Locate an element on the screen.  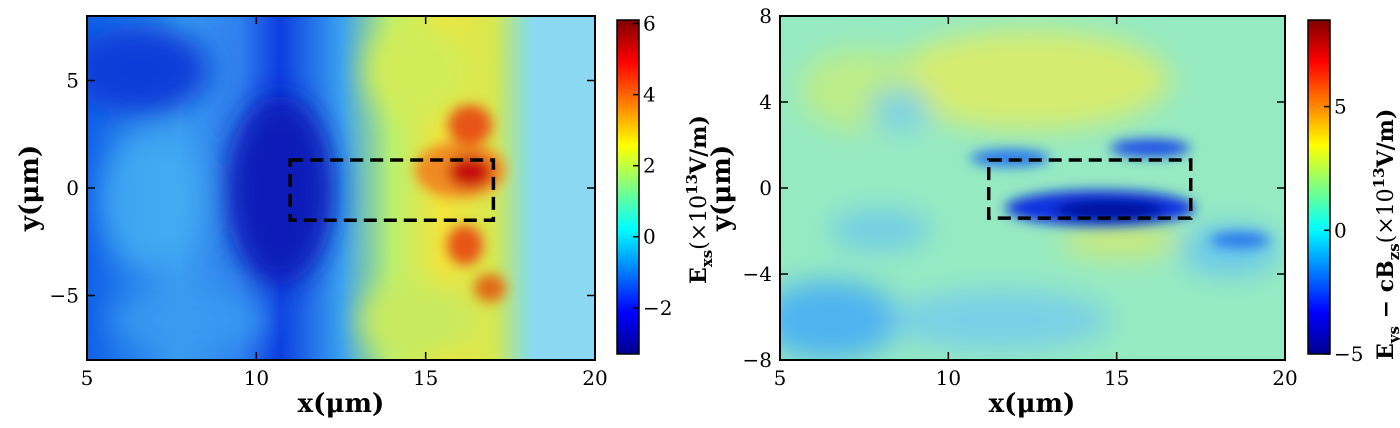
left-colorbar is located at coordinates (628, 187).